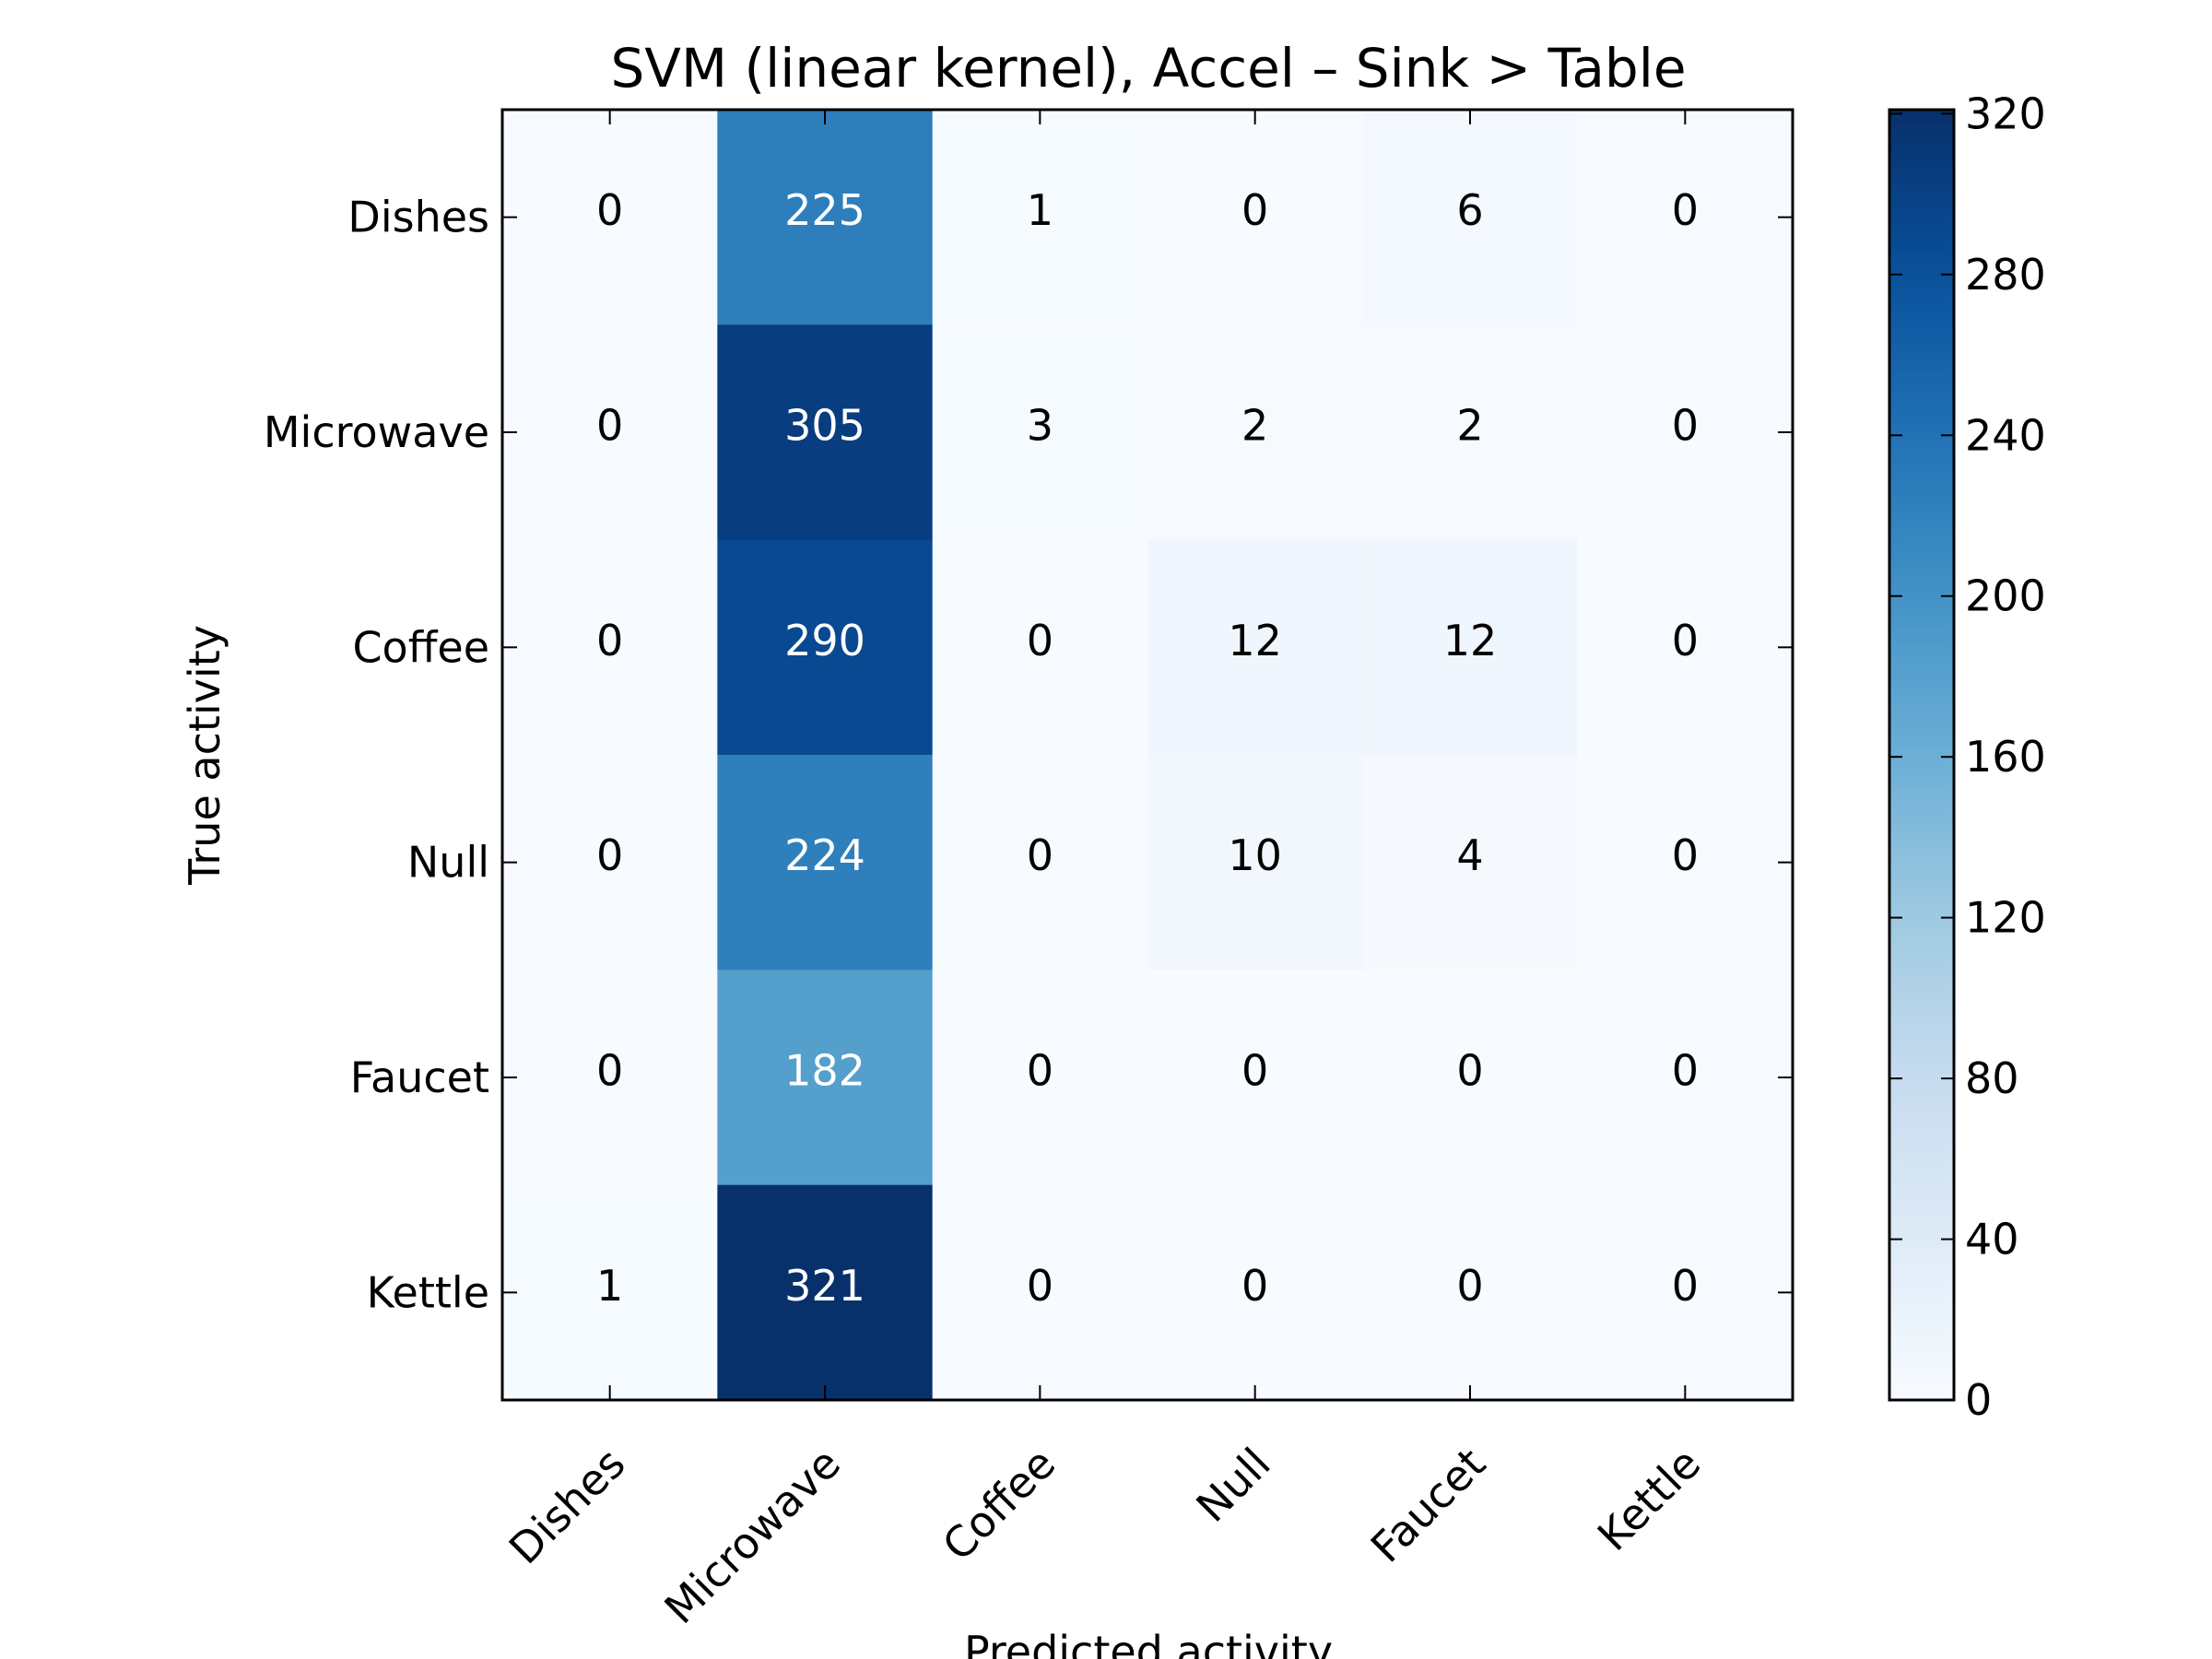  Describe the element at coordinates (2005, 435) in the screenshot. I see `colorbar-tick-label: 240` at that location.